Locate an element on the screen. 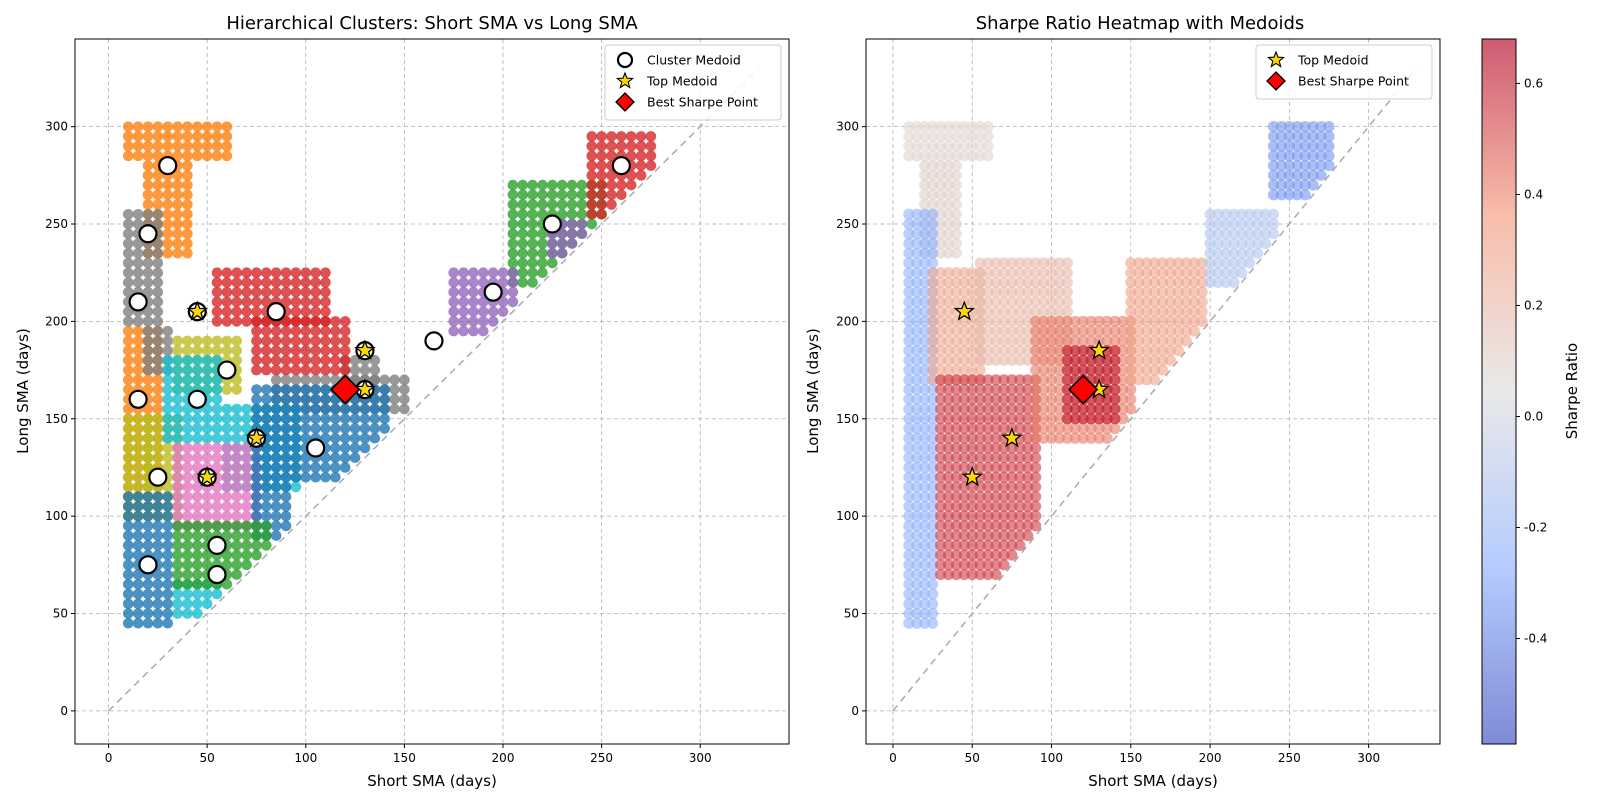 The height and width of the screenshot is (800, 1600). legend-box is located at coordinates (1344, 72).